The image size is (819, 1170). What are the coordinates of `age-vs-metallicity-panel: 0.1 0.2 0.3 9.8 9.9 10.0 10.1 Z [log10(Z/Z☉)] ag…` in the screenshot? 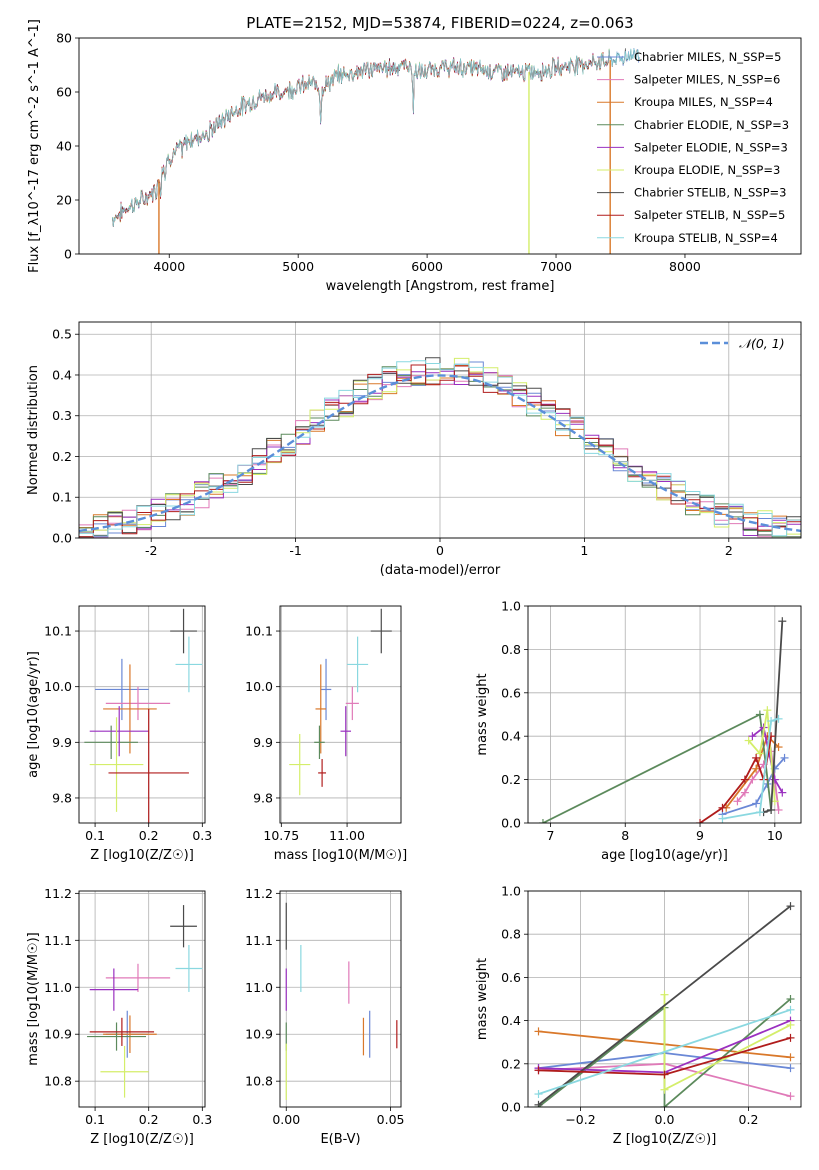 It's located at (119, 734).